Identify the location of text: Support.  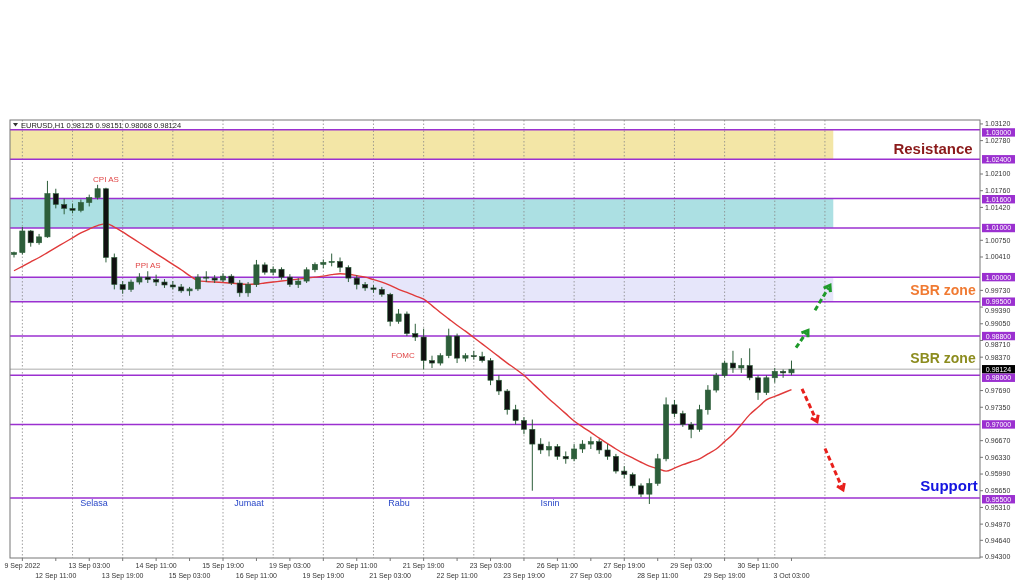
(949, 486).